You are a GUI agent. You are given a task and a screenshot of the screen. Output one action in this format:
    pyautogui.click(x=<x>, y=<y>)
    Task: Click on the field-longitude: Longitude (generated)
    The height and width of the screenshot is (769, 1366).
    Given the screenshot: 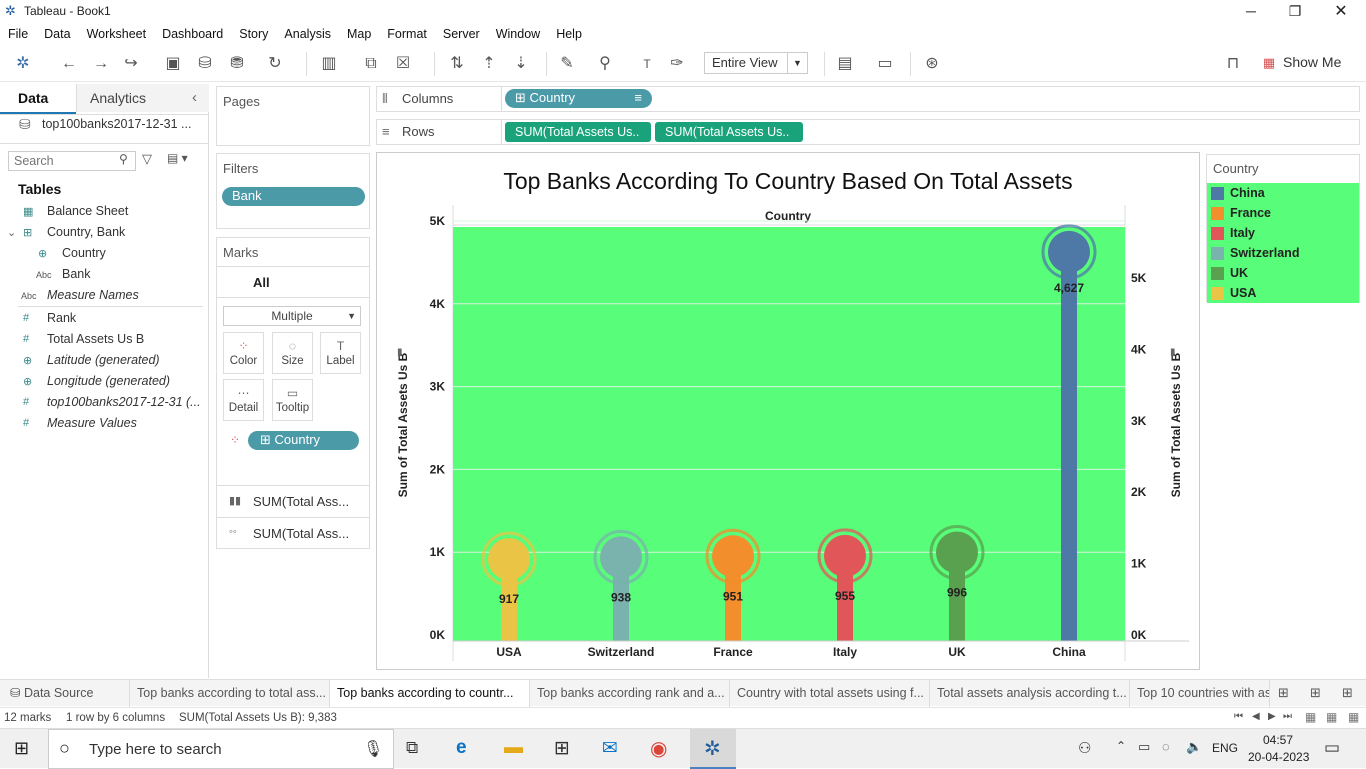 What is the action you would take?
    pyautogui.click(x=109, y=381)
    